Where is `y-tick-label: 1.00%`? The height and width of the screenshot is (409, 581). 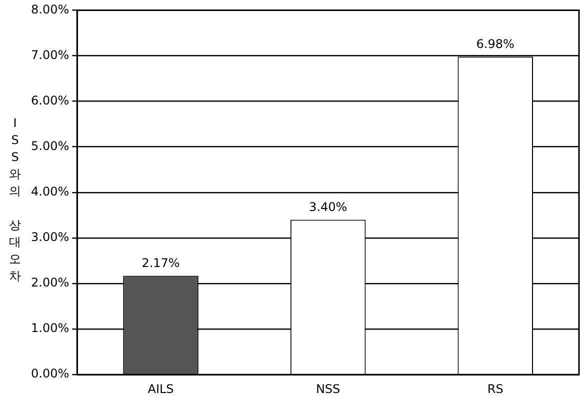 y-tick-label: 1.00% is located at coordinates (50, 328).